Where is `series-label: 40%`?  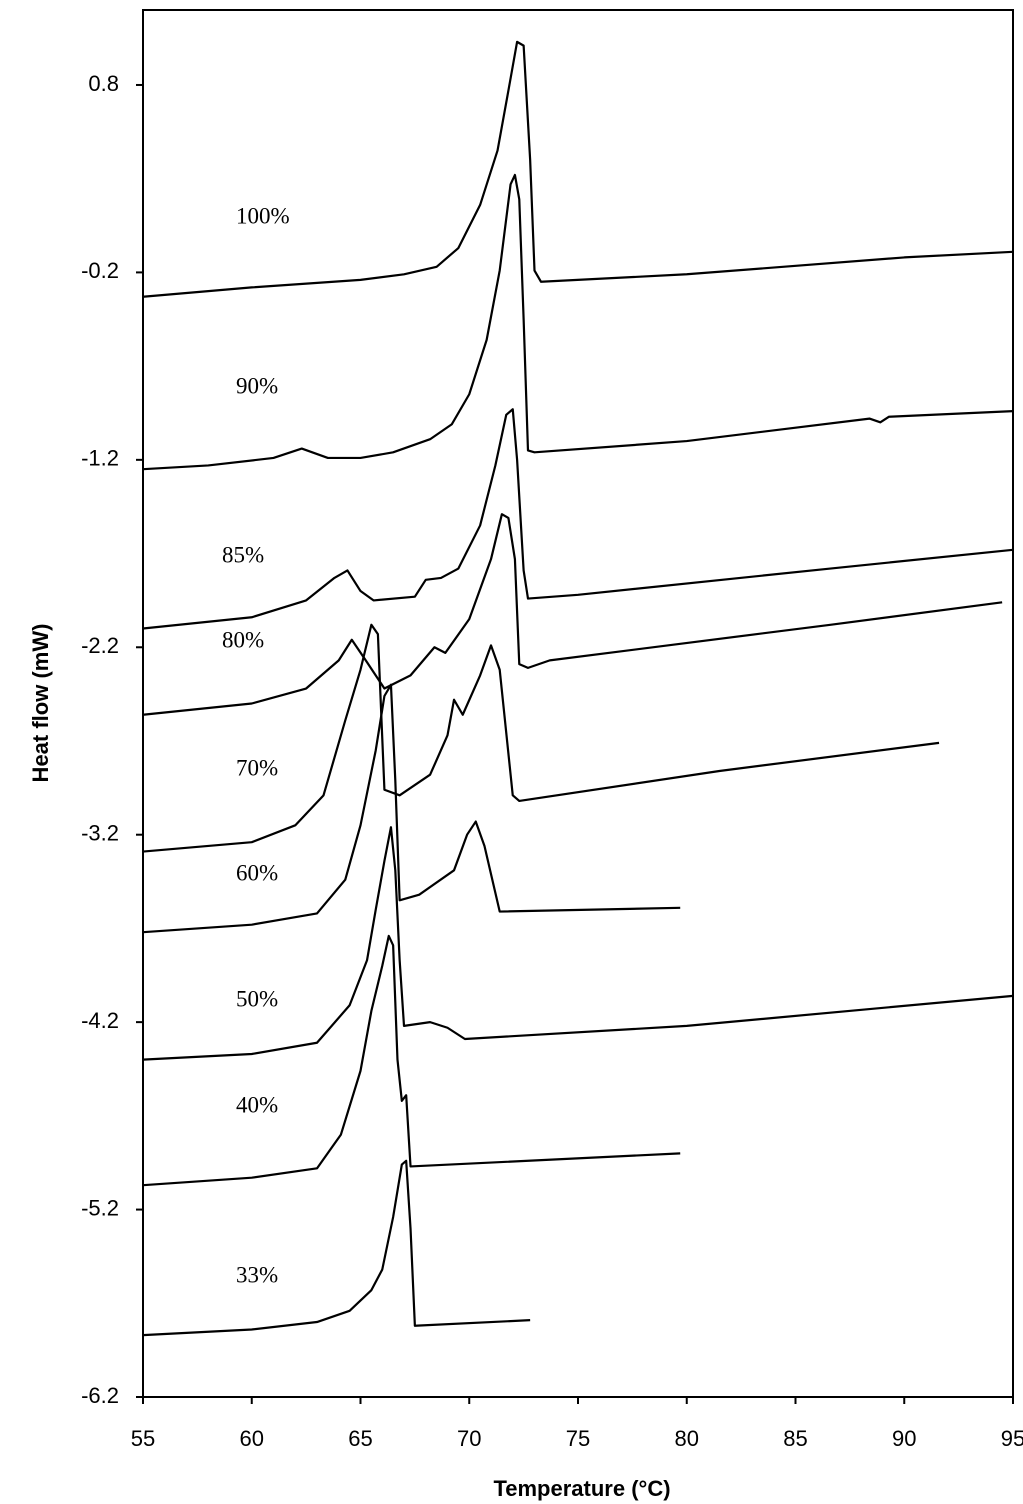 series-label: 40% is located at coordinates (257, 1104).